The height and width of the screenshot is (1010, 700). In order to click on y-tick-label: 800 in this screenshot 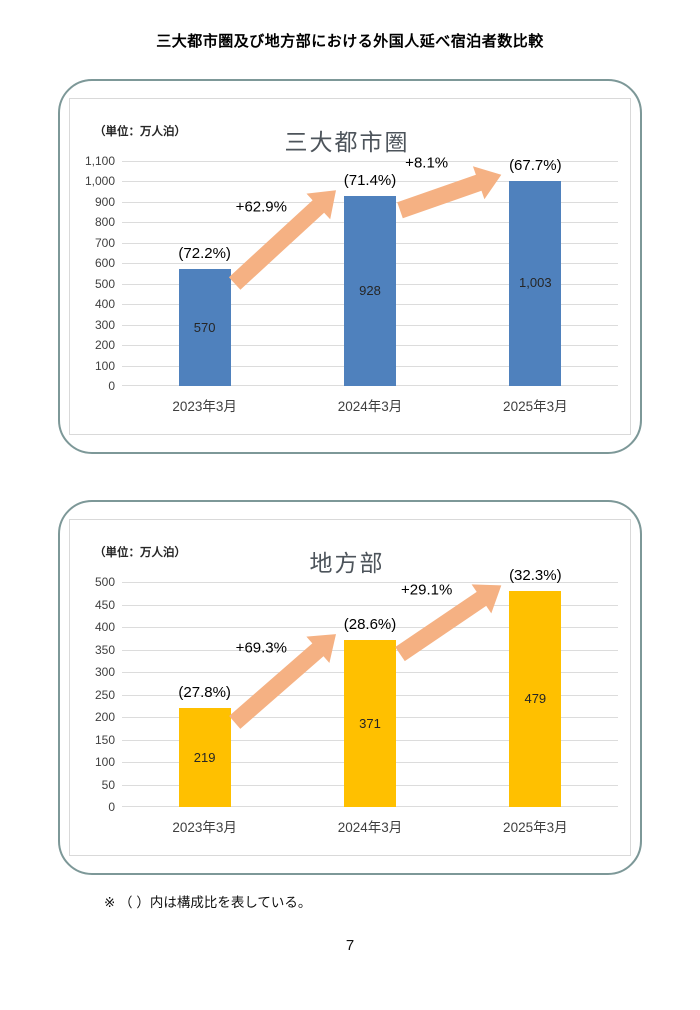, I will do `click(104, 222)`.